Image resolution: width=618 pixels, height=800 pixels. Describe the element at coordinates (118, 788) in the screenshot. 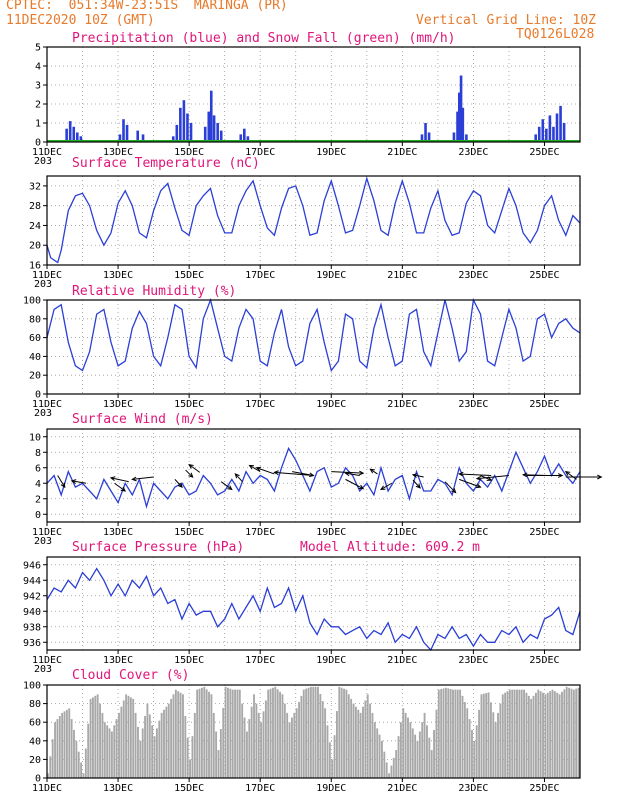

I see `cloud-xtick-label: 13DEC` at that location.